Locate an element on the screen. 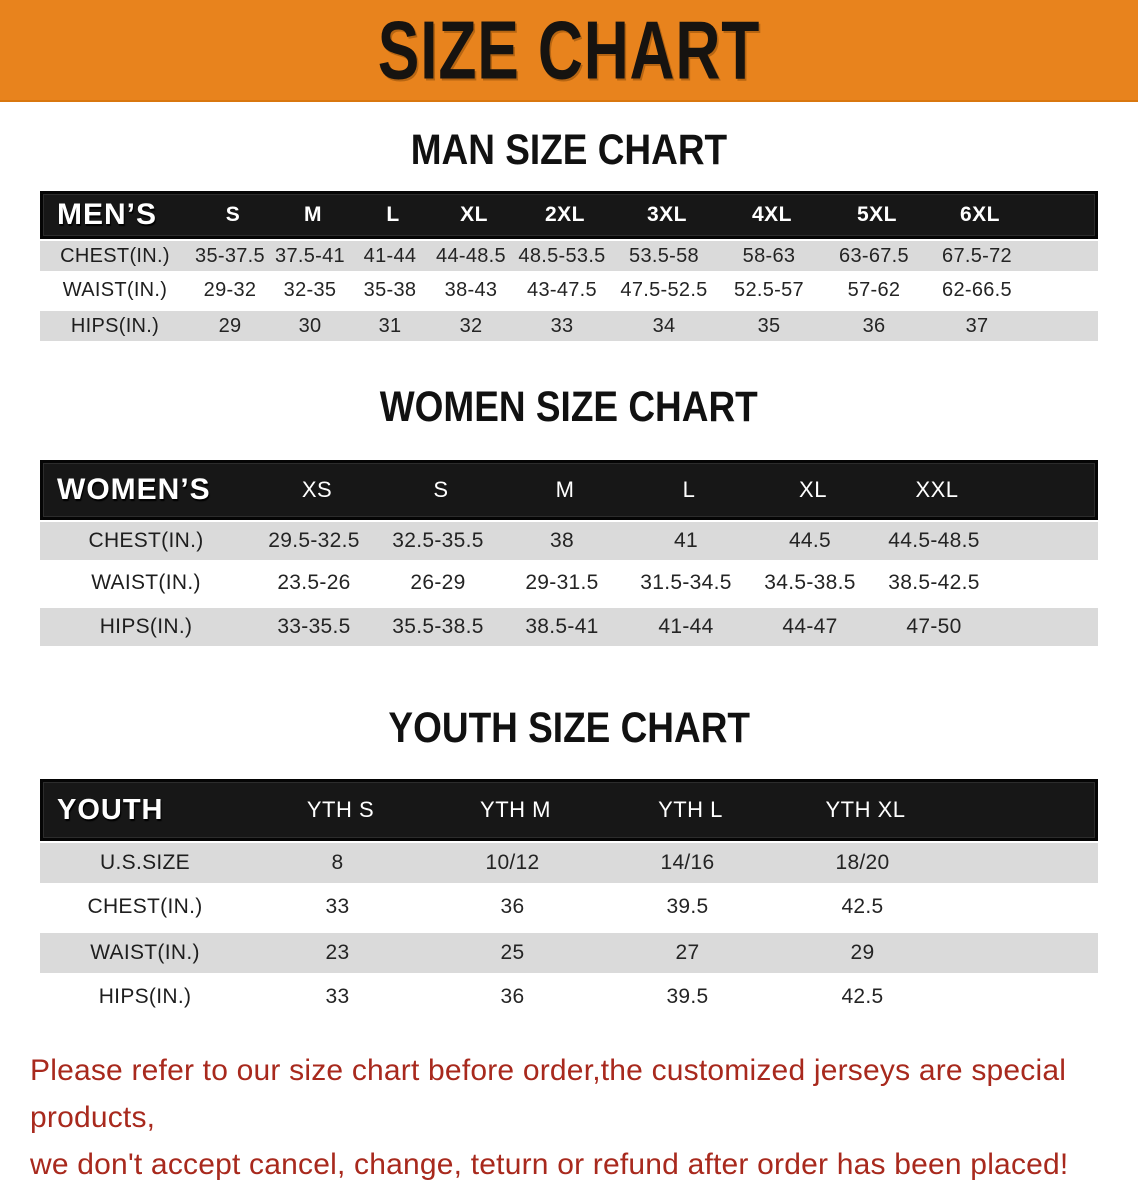  men-waist-value: 52.5-57 is located at coordinates (769, 289).